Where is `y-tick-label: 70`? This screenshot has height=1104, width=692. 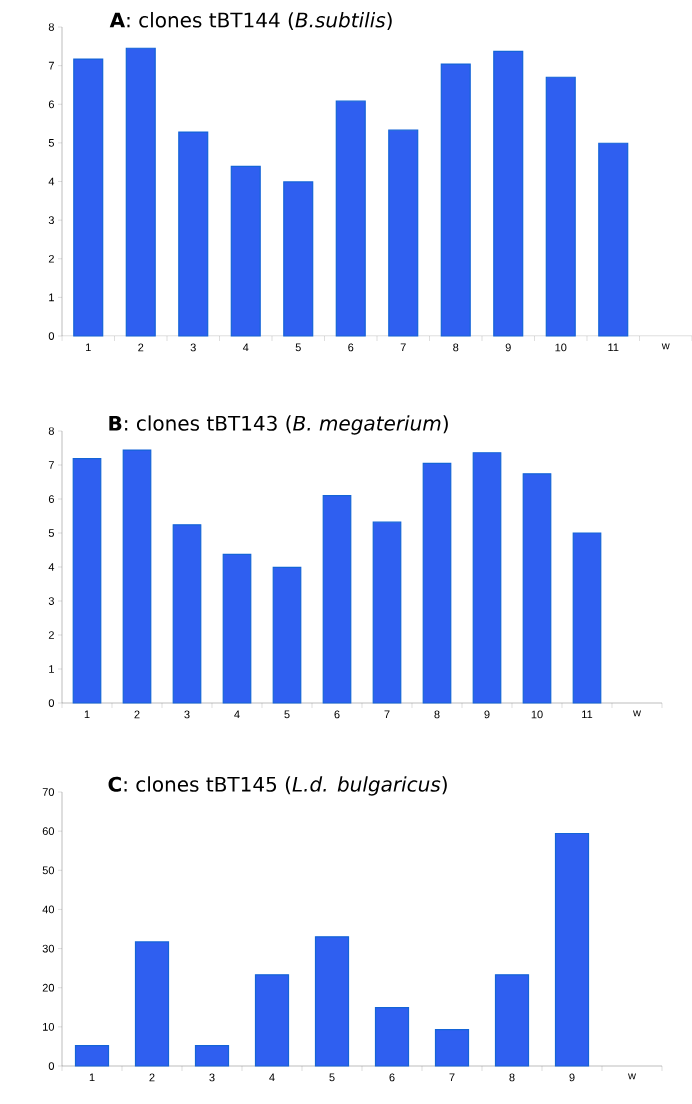 y-tick-label: 70 is located at coordinates (48, 792).